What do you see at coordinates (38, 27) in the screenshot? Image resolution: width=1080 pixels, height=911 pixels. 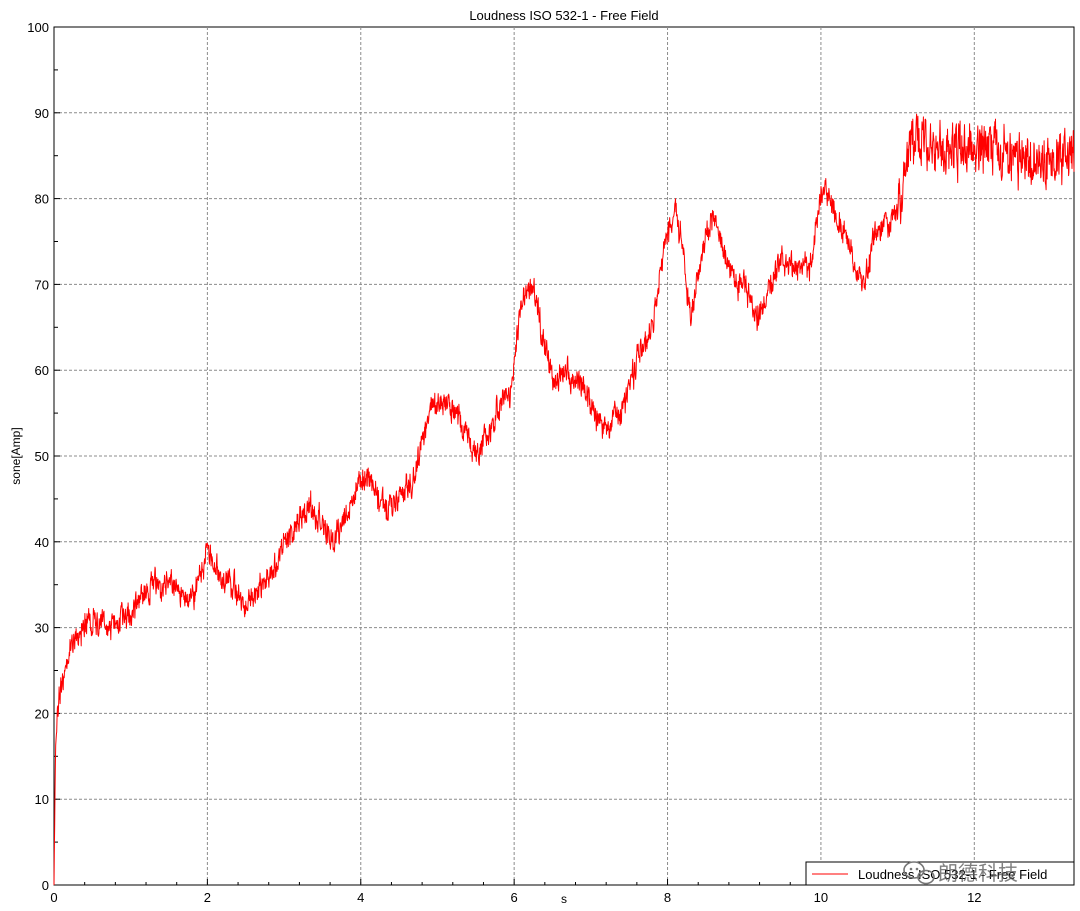 I see `y-tick-label: 100` at bounding box center [38, 27].